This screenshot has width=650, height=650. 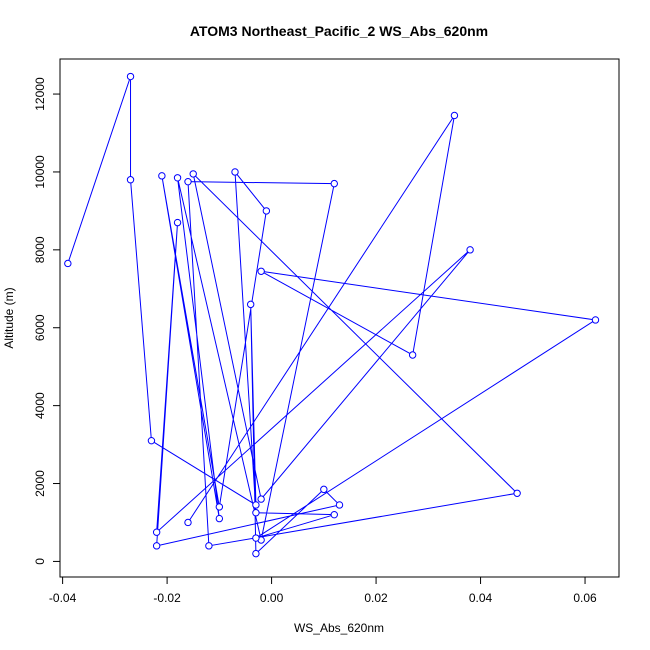 I want to click on x-axis: -0.04 -0.02 0.00 0.02 0.04 0.06, so click(x=323, y=590).